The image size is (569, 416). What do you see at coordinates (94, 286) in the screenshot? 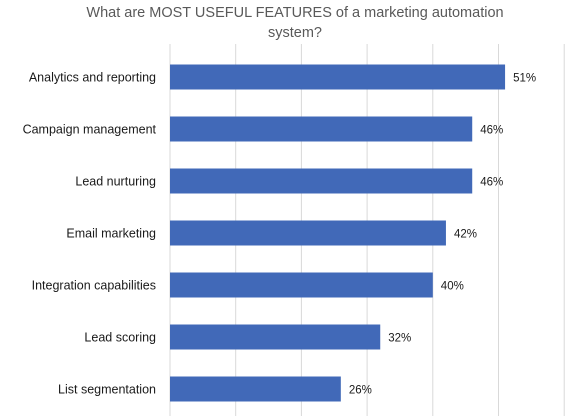
I see `category-label-4: Integration capabilities` at bounding box center [94, 286].